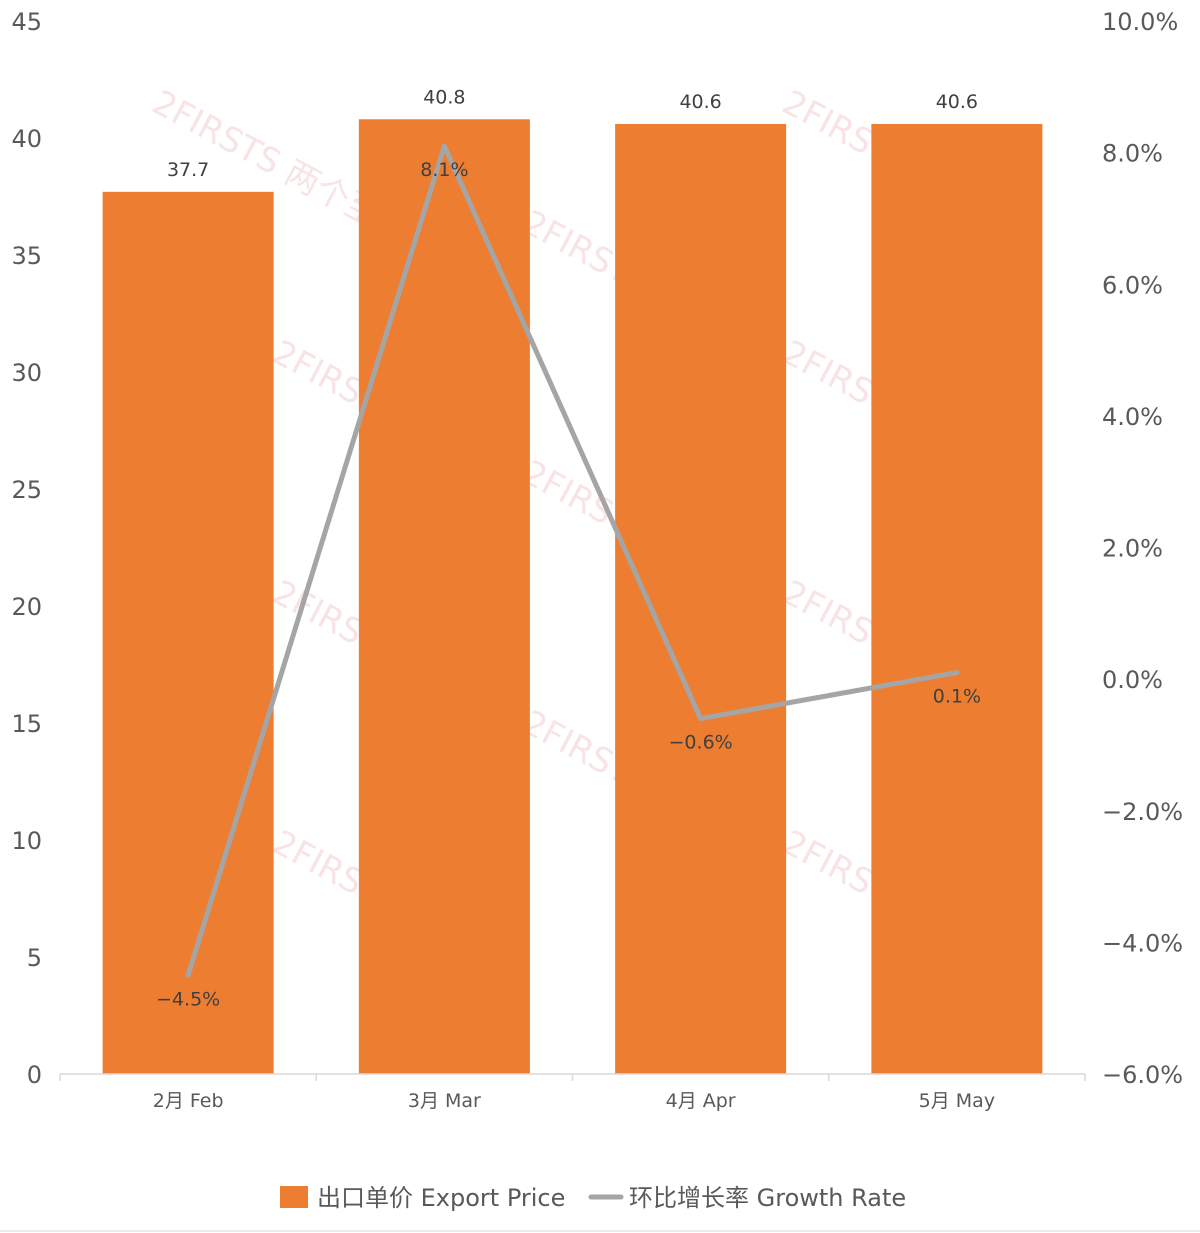  Describe the element at coordinates (957, 1101) in the screenshot. I see `x-tick-label: 5月 May` at that location.